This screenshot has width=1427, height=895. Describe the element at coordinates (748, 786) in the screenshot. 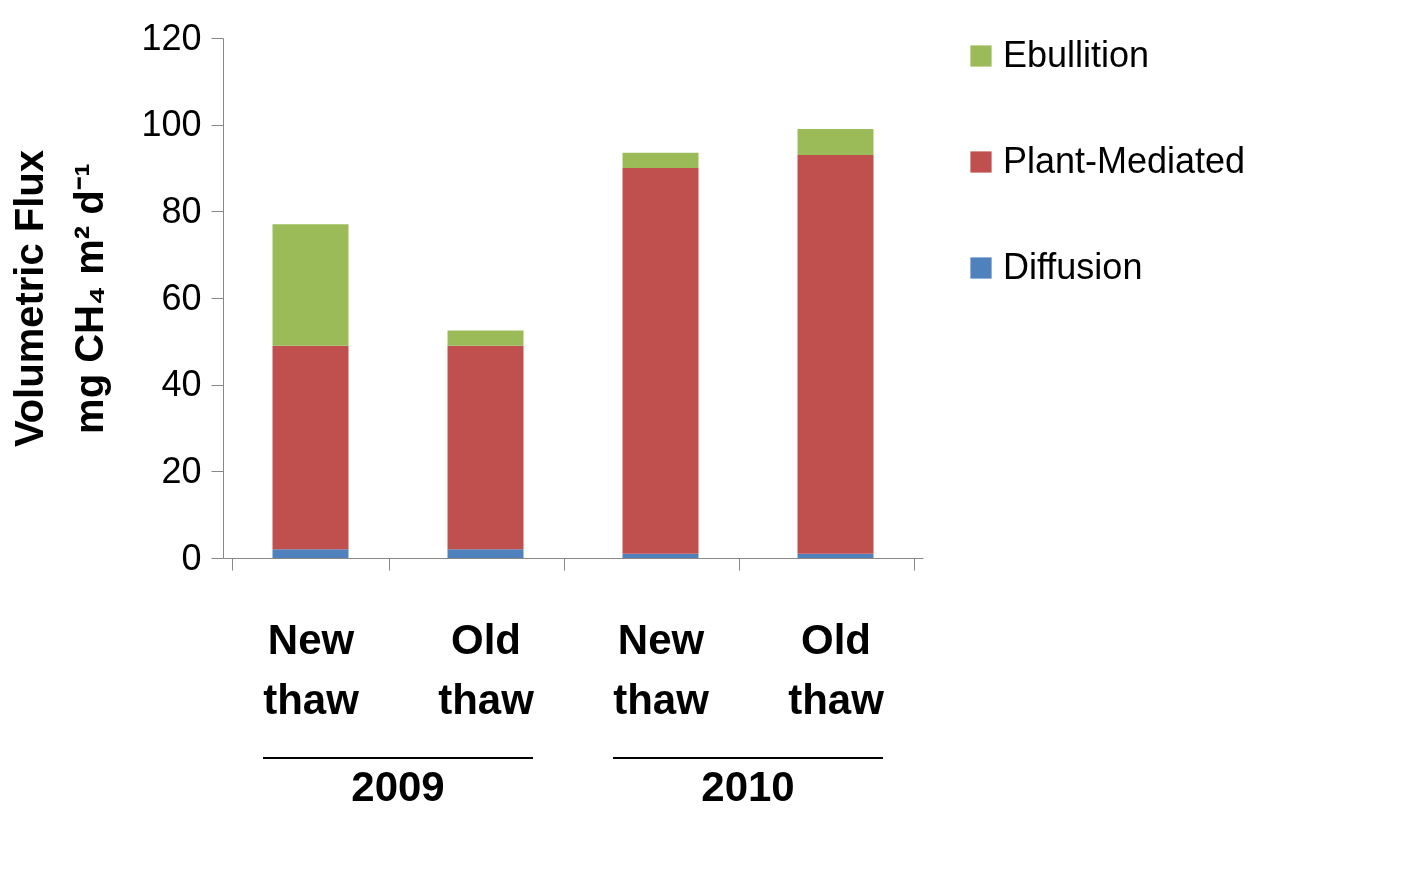

I see `text: 2010` at that location.